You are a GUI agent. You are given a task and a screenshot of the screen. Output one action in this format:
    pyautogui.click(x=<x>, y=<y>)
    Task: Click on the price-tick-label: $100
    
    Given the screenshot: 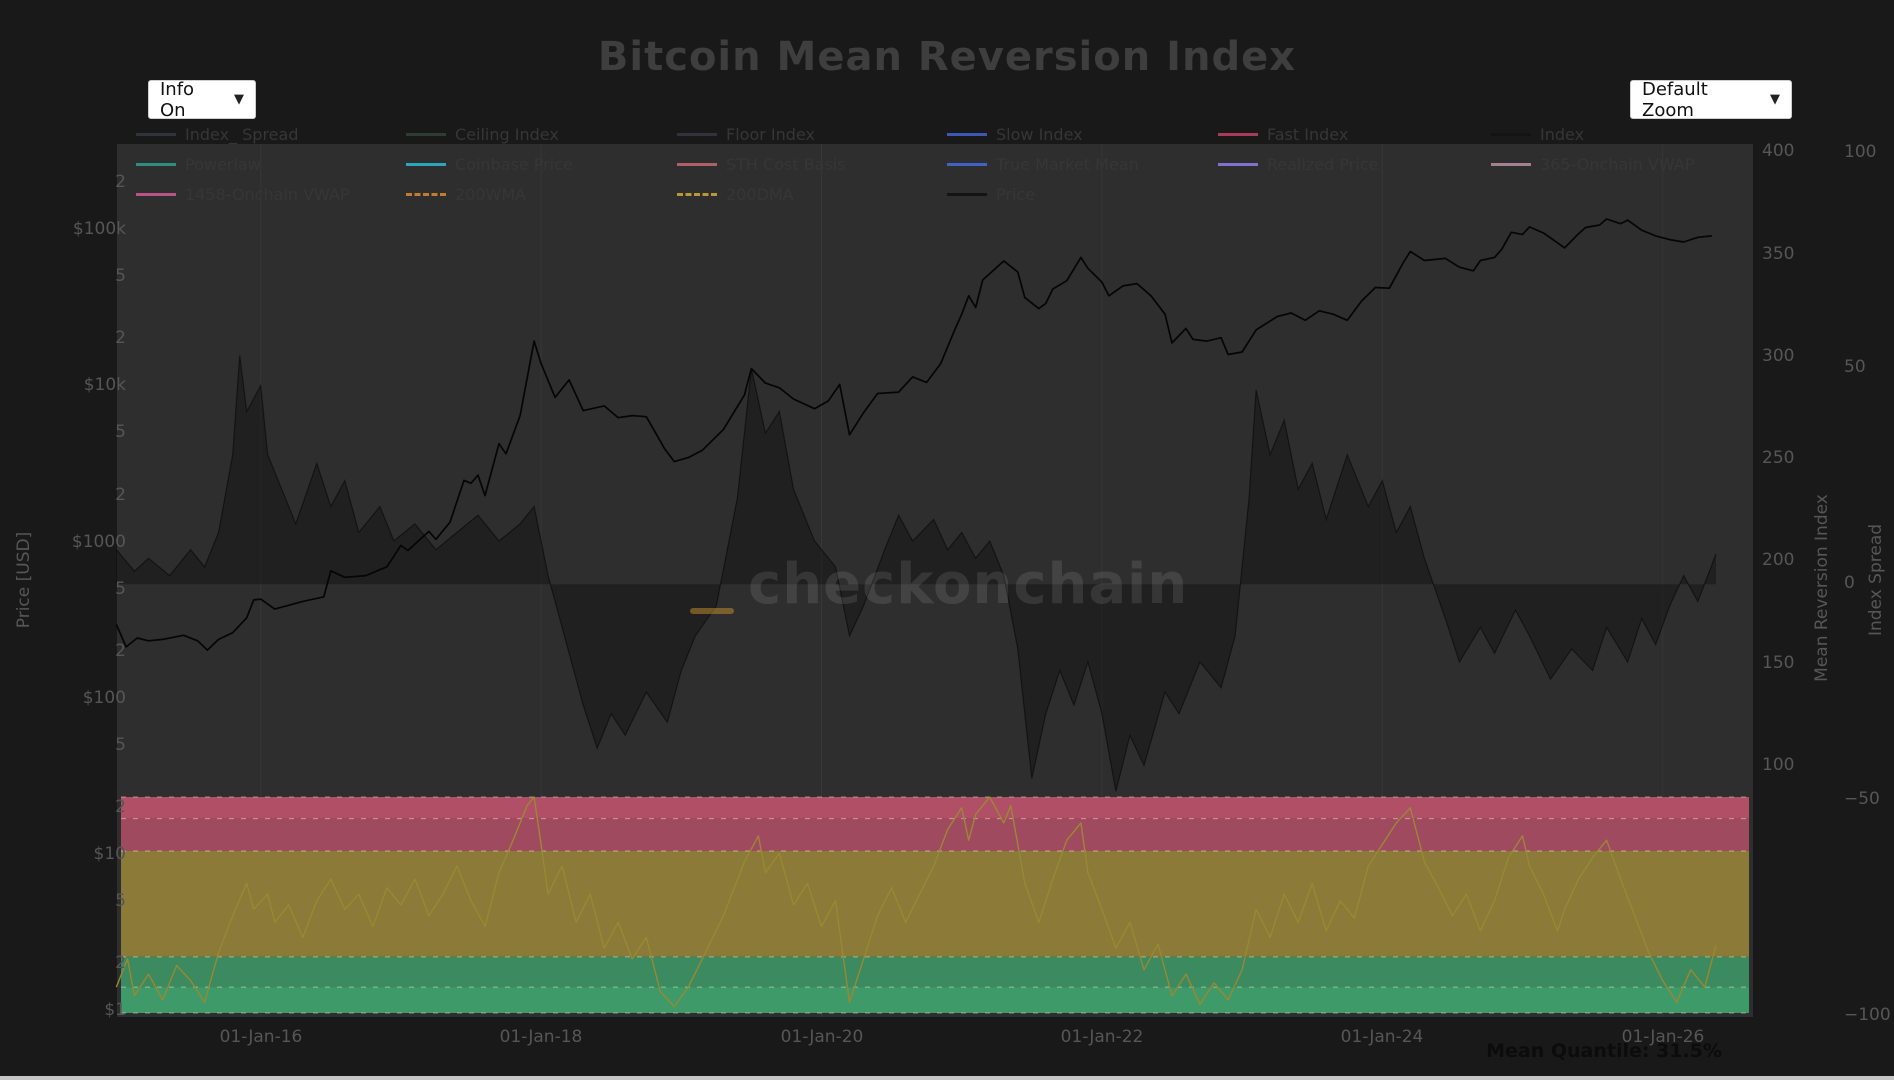 What is the action you would take?
    pyautogui.click(x=104, y=698)
    